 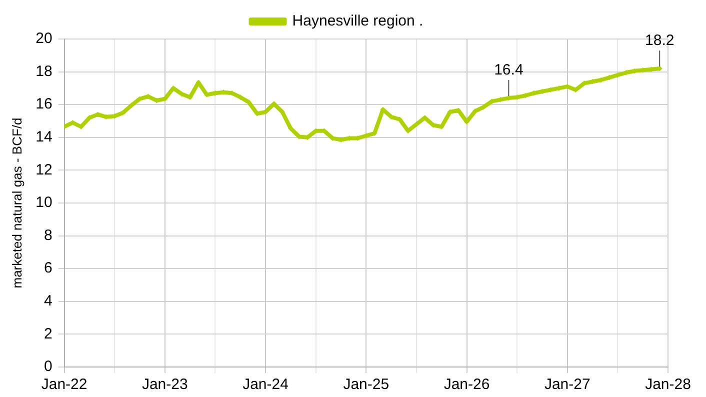 What do you see at coordinates (48, 235) in the screenshot?
I see `y-tick-label: 8` at bounding box center [48, 235].